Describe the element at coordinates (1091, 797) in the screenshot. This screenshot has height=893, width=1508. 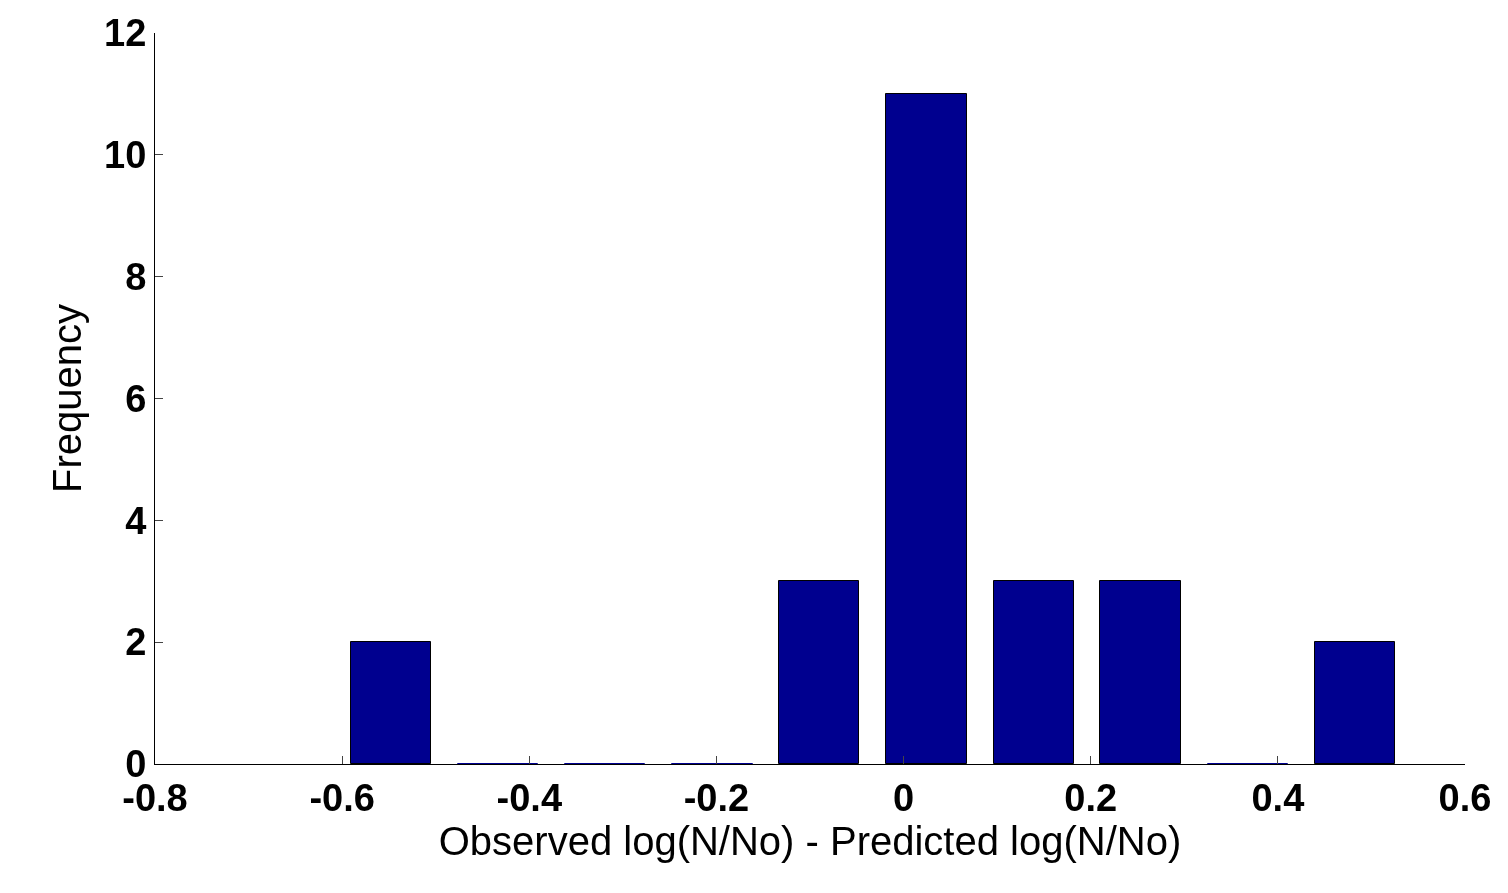
I see `x-tick-label: 0.2` at that location.